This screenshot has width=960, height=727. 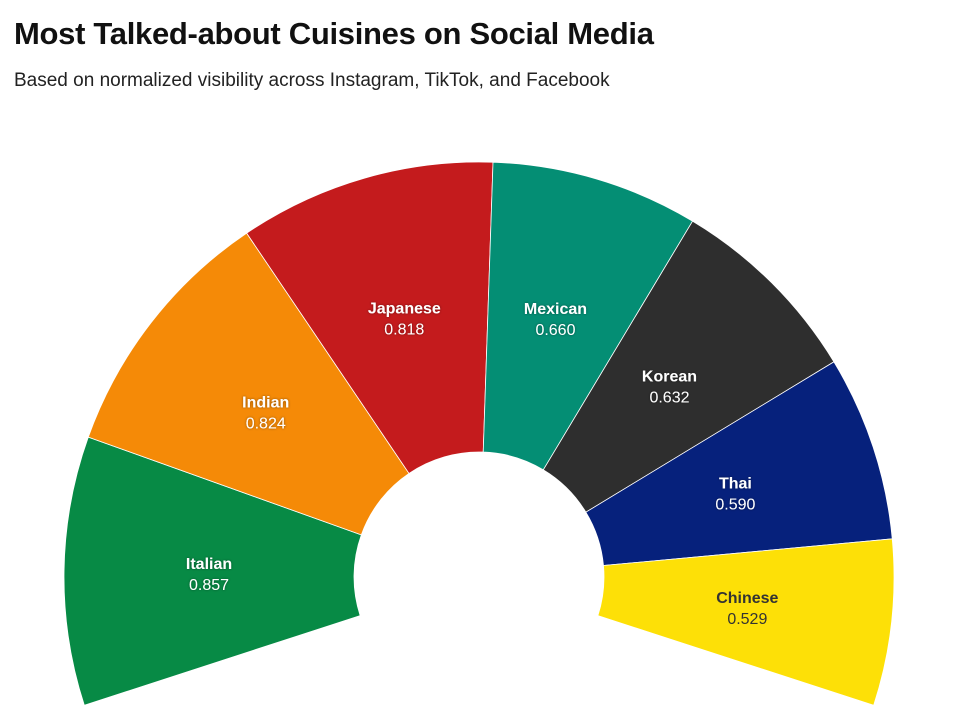 I want to click on slice-label-indian: Indian, so click(x=265, y=402).